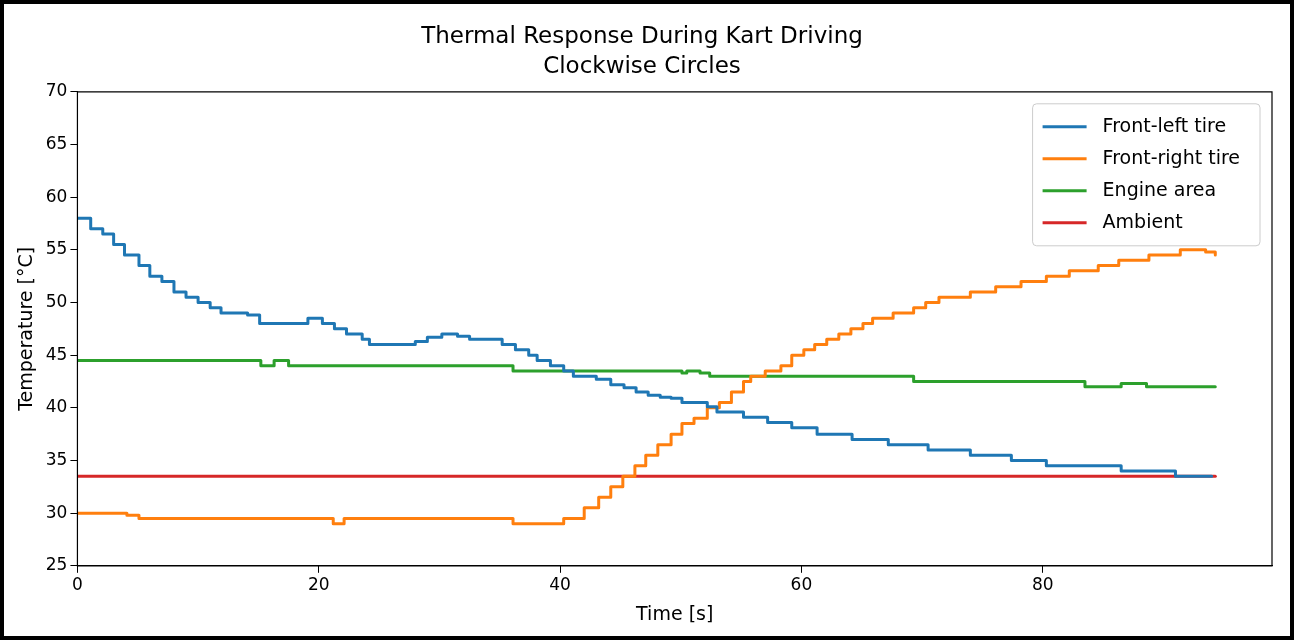 Image resolution: width=1294 pixels, height=640 pixels. Describe the element at coordinates (1159, 188) in the screenshot. I see `legend-label: Engine area` at that location.